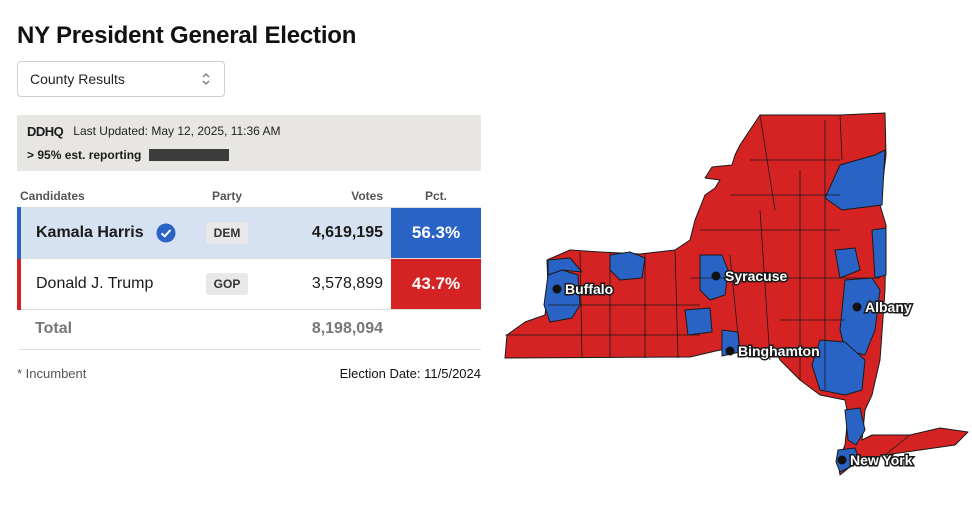 Image resolution: width=972 pixels, height=505 pixels. I want to click on candidate-name-cell: Kamala Harris, so click(102, 232).